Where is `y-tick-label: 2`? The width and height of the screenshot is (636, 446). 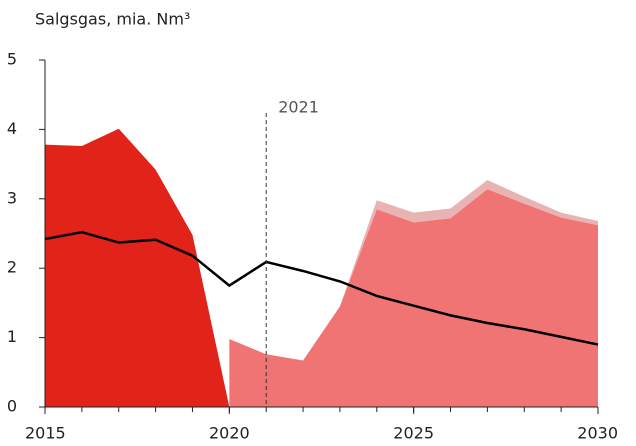 y-tick-label: 2 is located at coordinates (12, 267).